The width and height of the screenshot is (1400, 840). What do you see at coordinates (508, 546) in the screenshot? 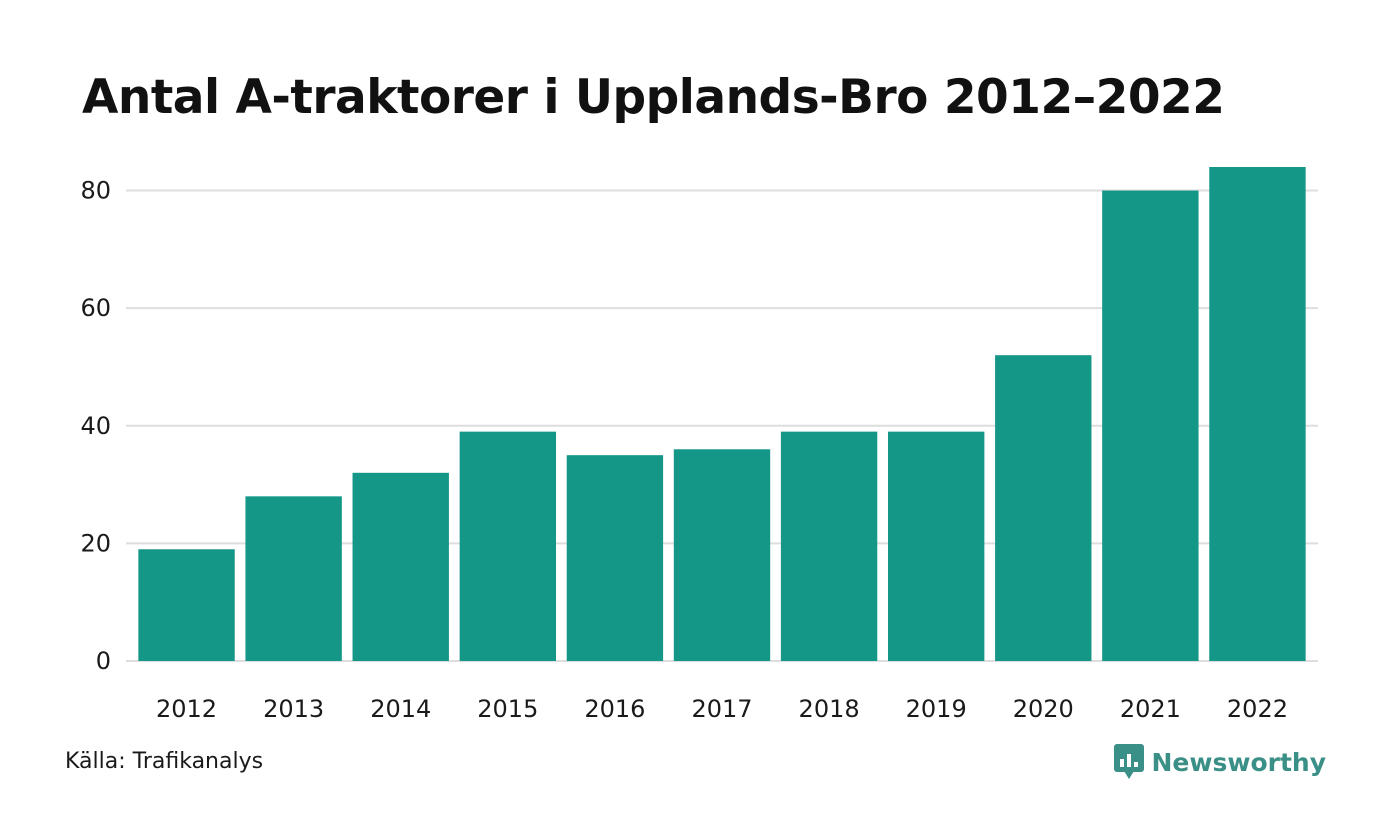
I see `bar-2015` at bounding box center [508, 546].